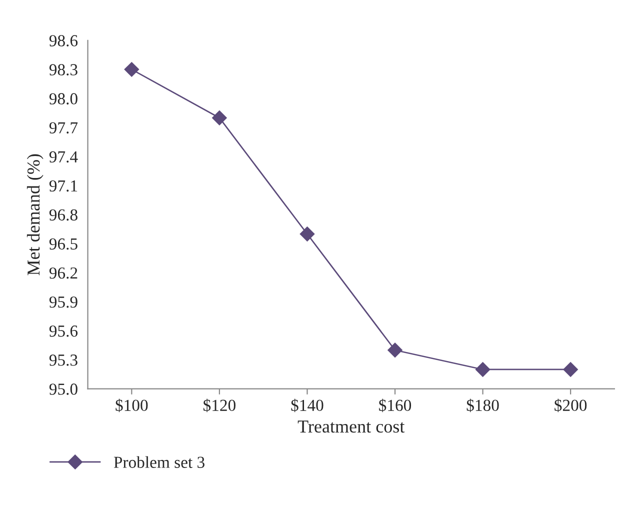 Image resolution: width=627 pixels, height=505 pixels. What do you see at coordinates (63, 244) in the screenshot?
I see `y-tick-label: 96.5` at bounding box center [63, 244].